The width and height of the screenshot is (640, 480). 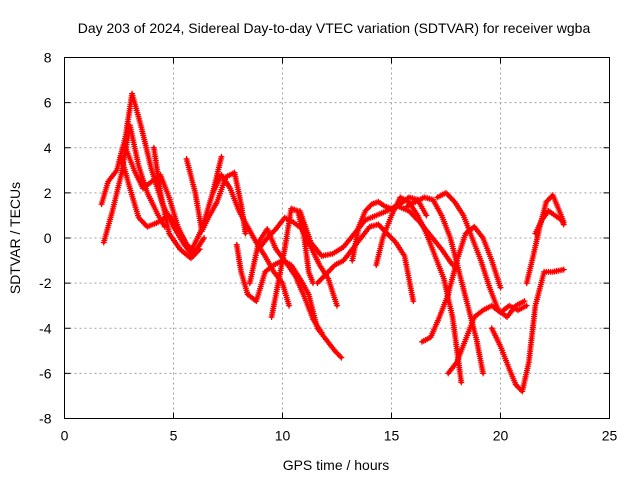 I want to click on x-tick-label: 25, so click(x=610, y=436).